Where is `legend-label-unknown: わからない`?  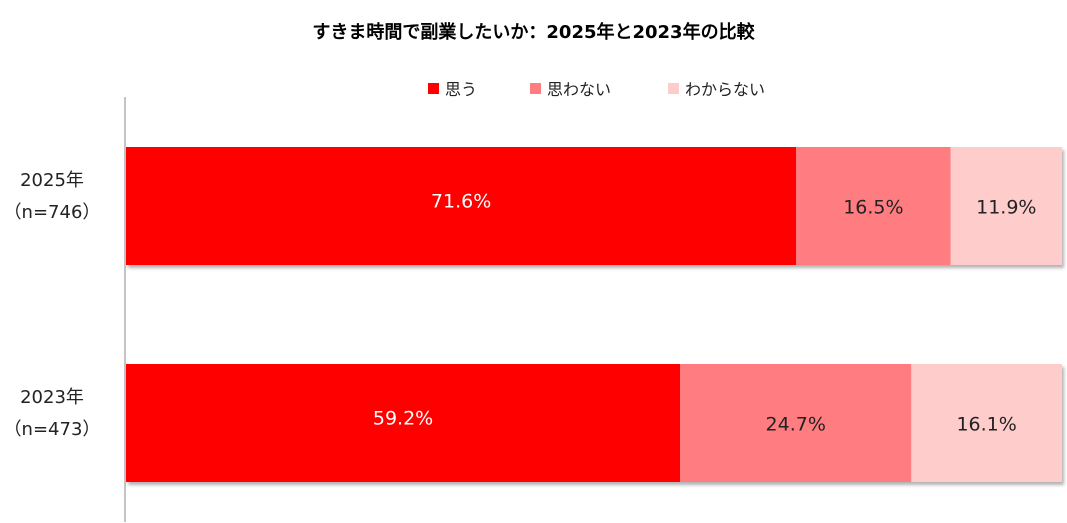
legend-label-unknown: わからない is located at coordinates (725, 89).